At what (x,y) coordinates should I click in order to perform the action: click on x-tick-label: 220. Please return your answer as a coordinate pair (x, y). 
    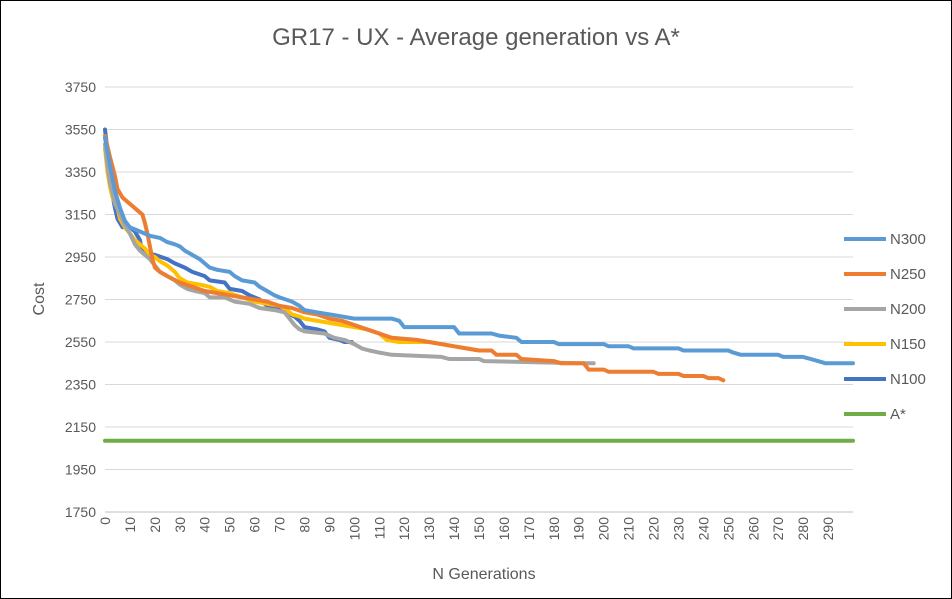
    Looking at the image, I should click on (654, 529).